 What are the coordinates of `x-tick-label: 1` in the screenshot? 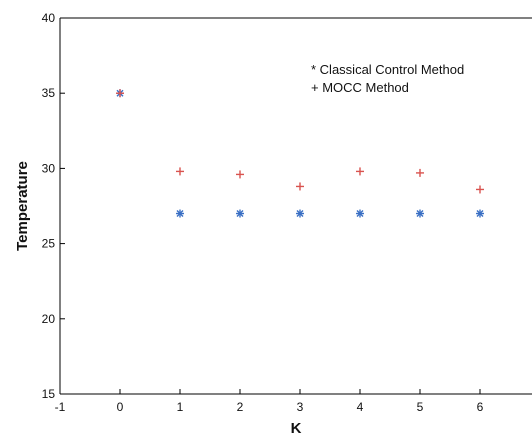 It's located at (180, 407).